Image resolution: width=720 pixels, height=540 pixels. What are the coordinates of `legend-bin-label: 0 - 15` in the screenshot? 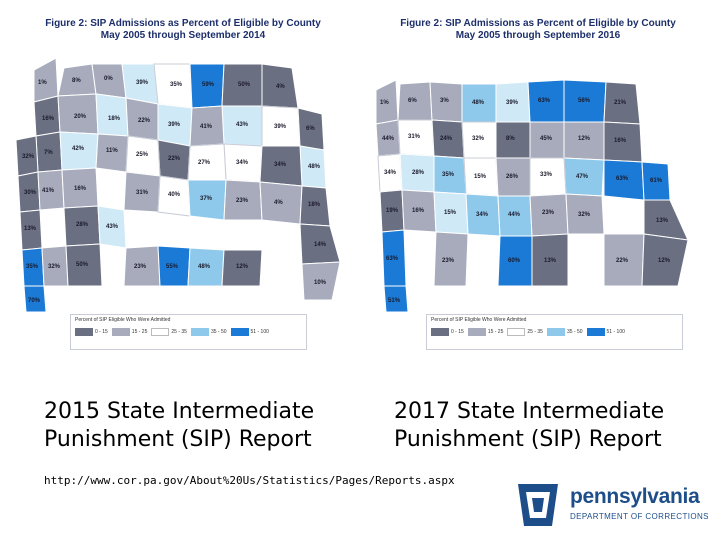 It's located at (457, 332).